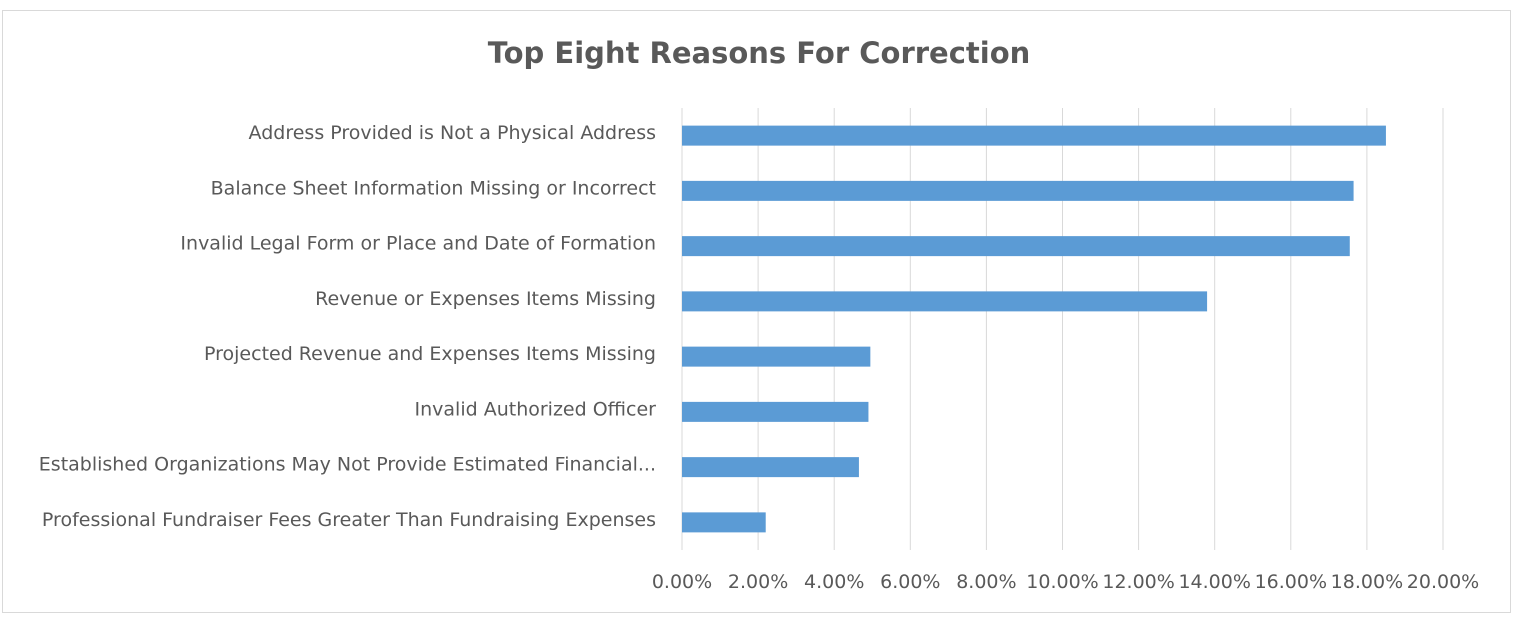 This screenshot has height=627, width=1518. What do you see at coordinates (910, 582) in the screenshot?
I see `x-tick-label: 6.00%` at bounding box center [910, 582].